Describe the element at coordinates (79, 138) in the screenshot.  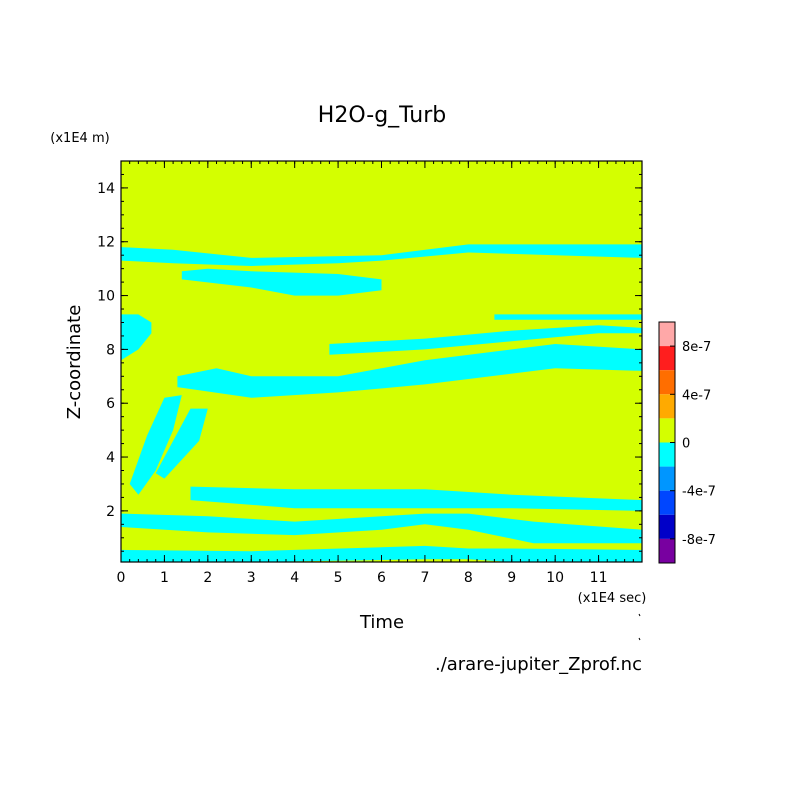
I see `y-axis-unit: (x1E4 m)` at that location.